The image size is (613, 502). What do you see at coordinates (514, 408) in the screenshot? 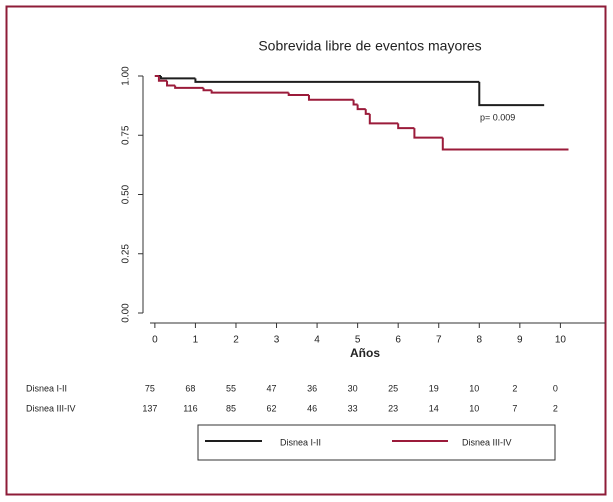
I see `risk-count: 7` at bounding box center [514, 408].